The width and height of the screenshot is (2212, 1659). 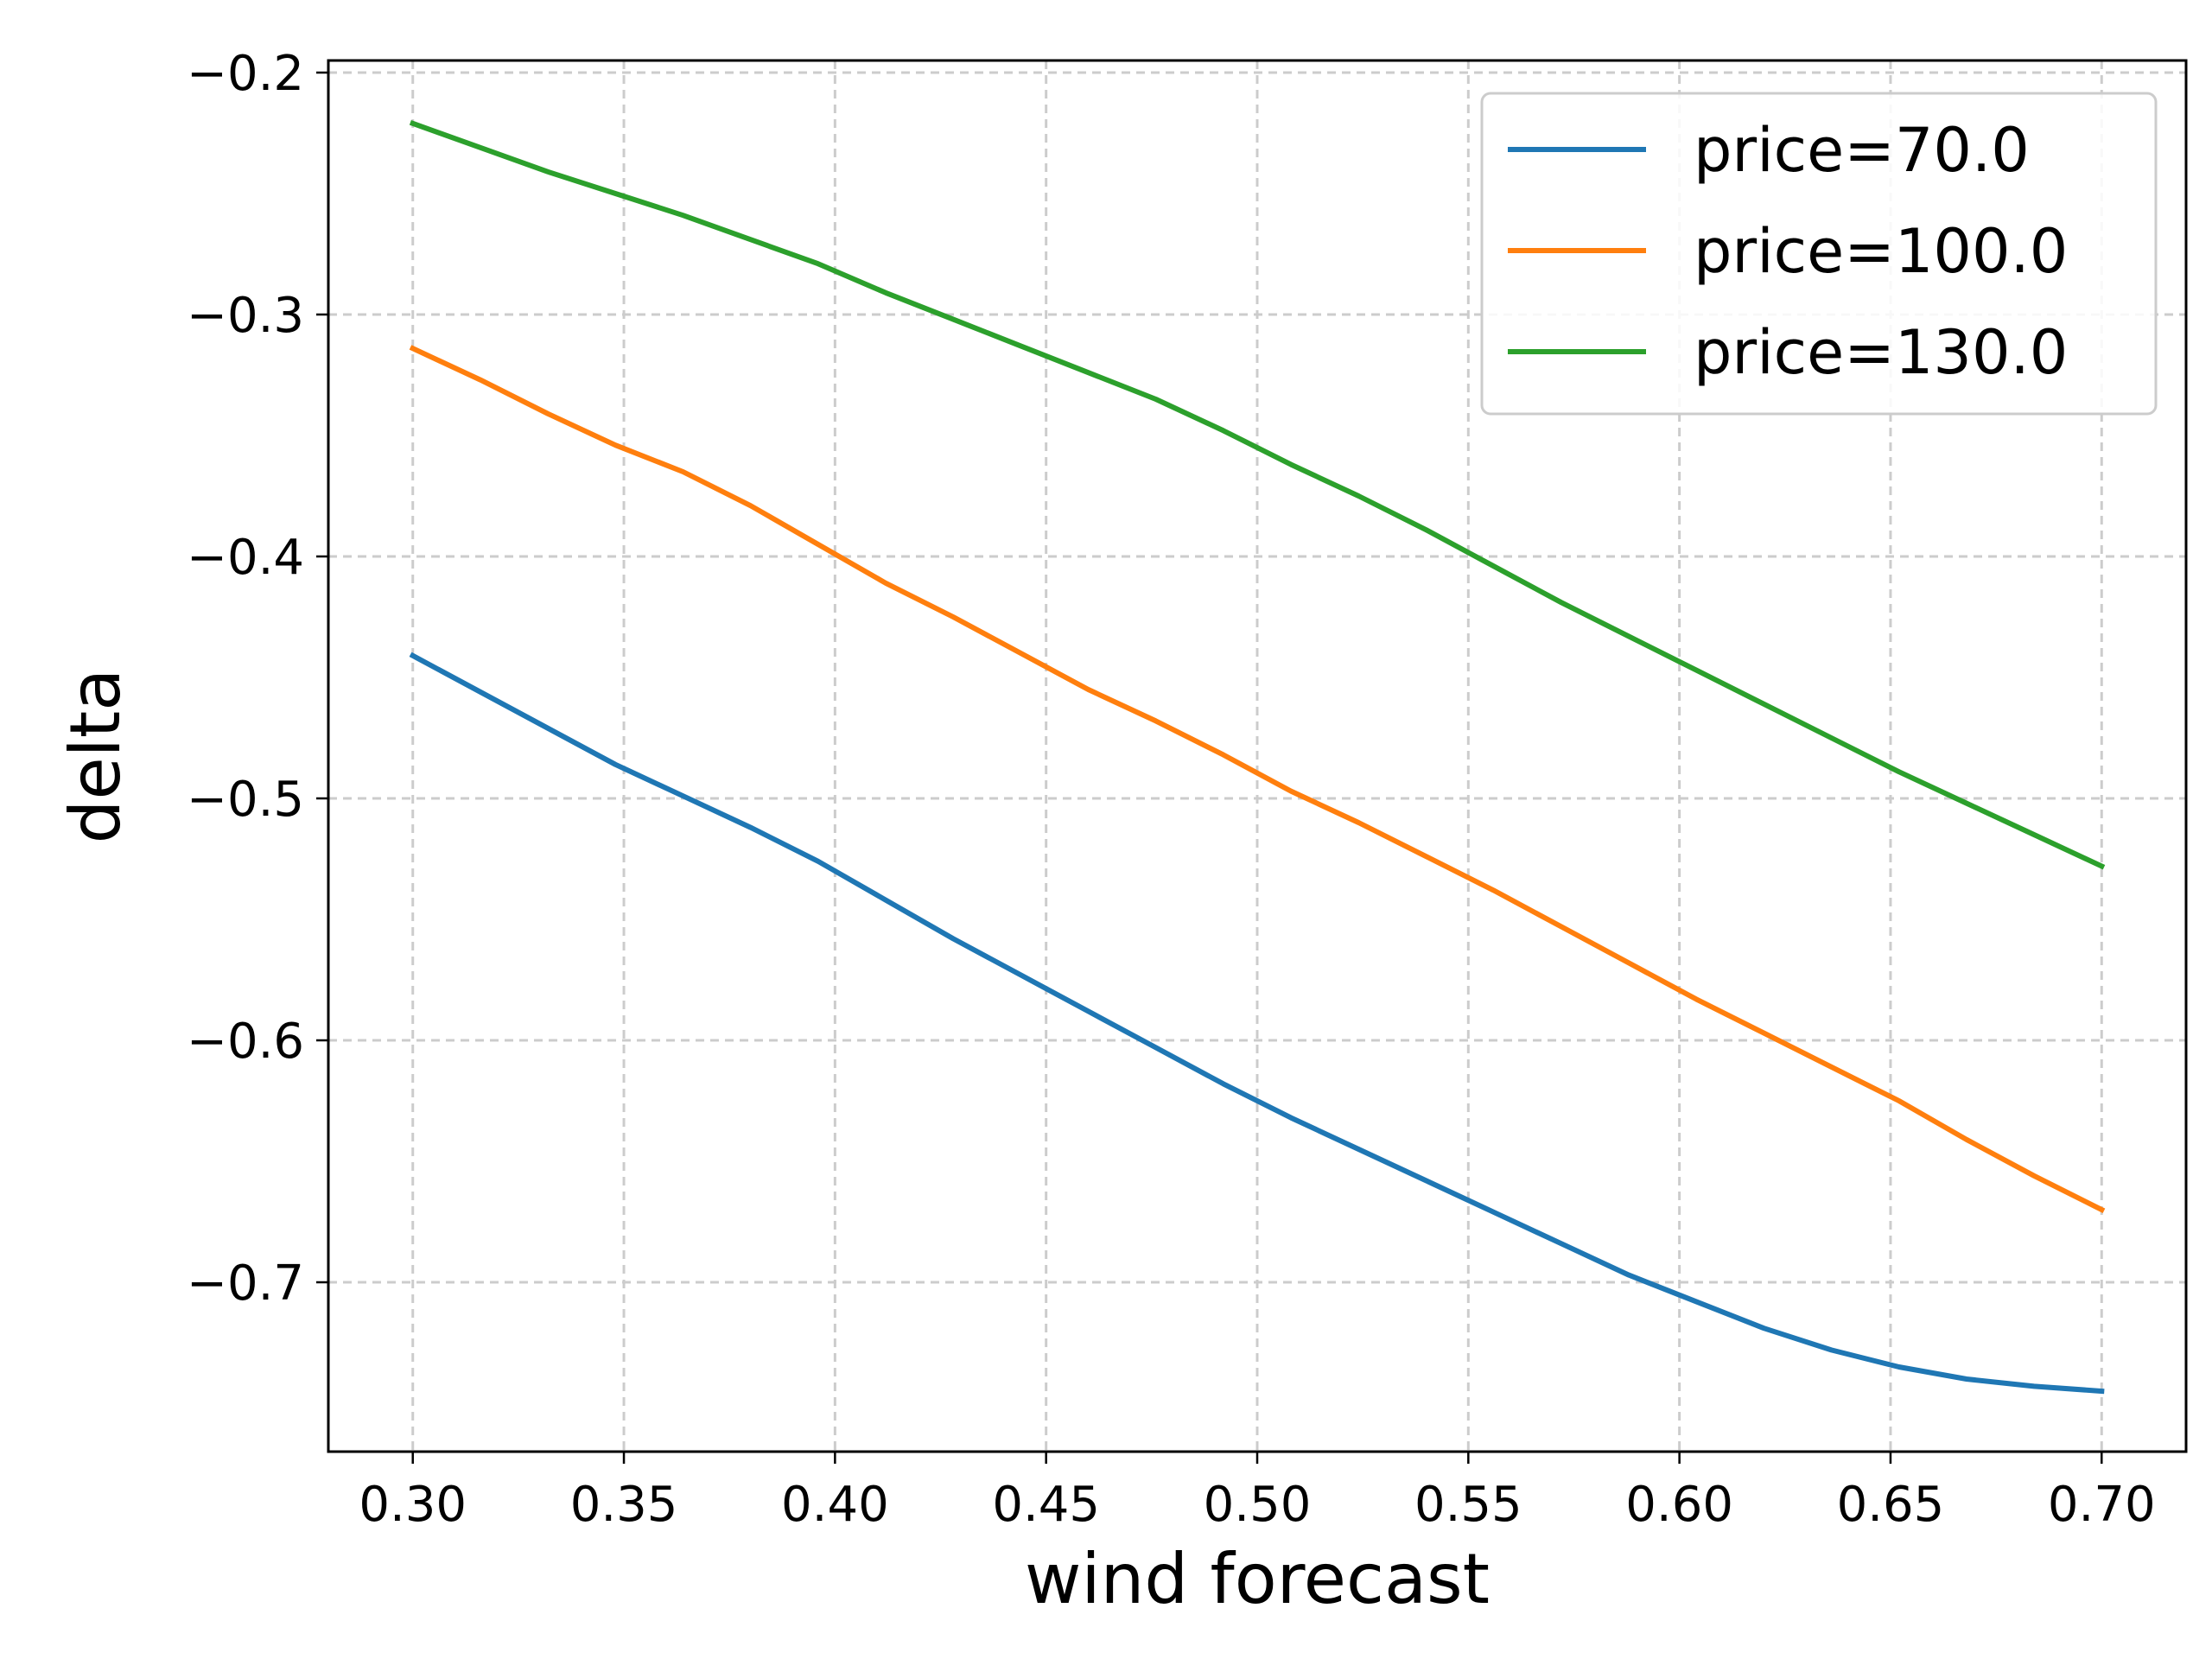 I want to click on y-tick-label: −0.6, so click(x=245, y=1042).